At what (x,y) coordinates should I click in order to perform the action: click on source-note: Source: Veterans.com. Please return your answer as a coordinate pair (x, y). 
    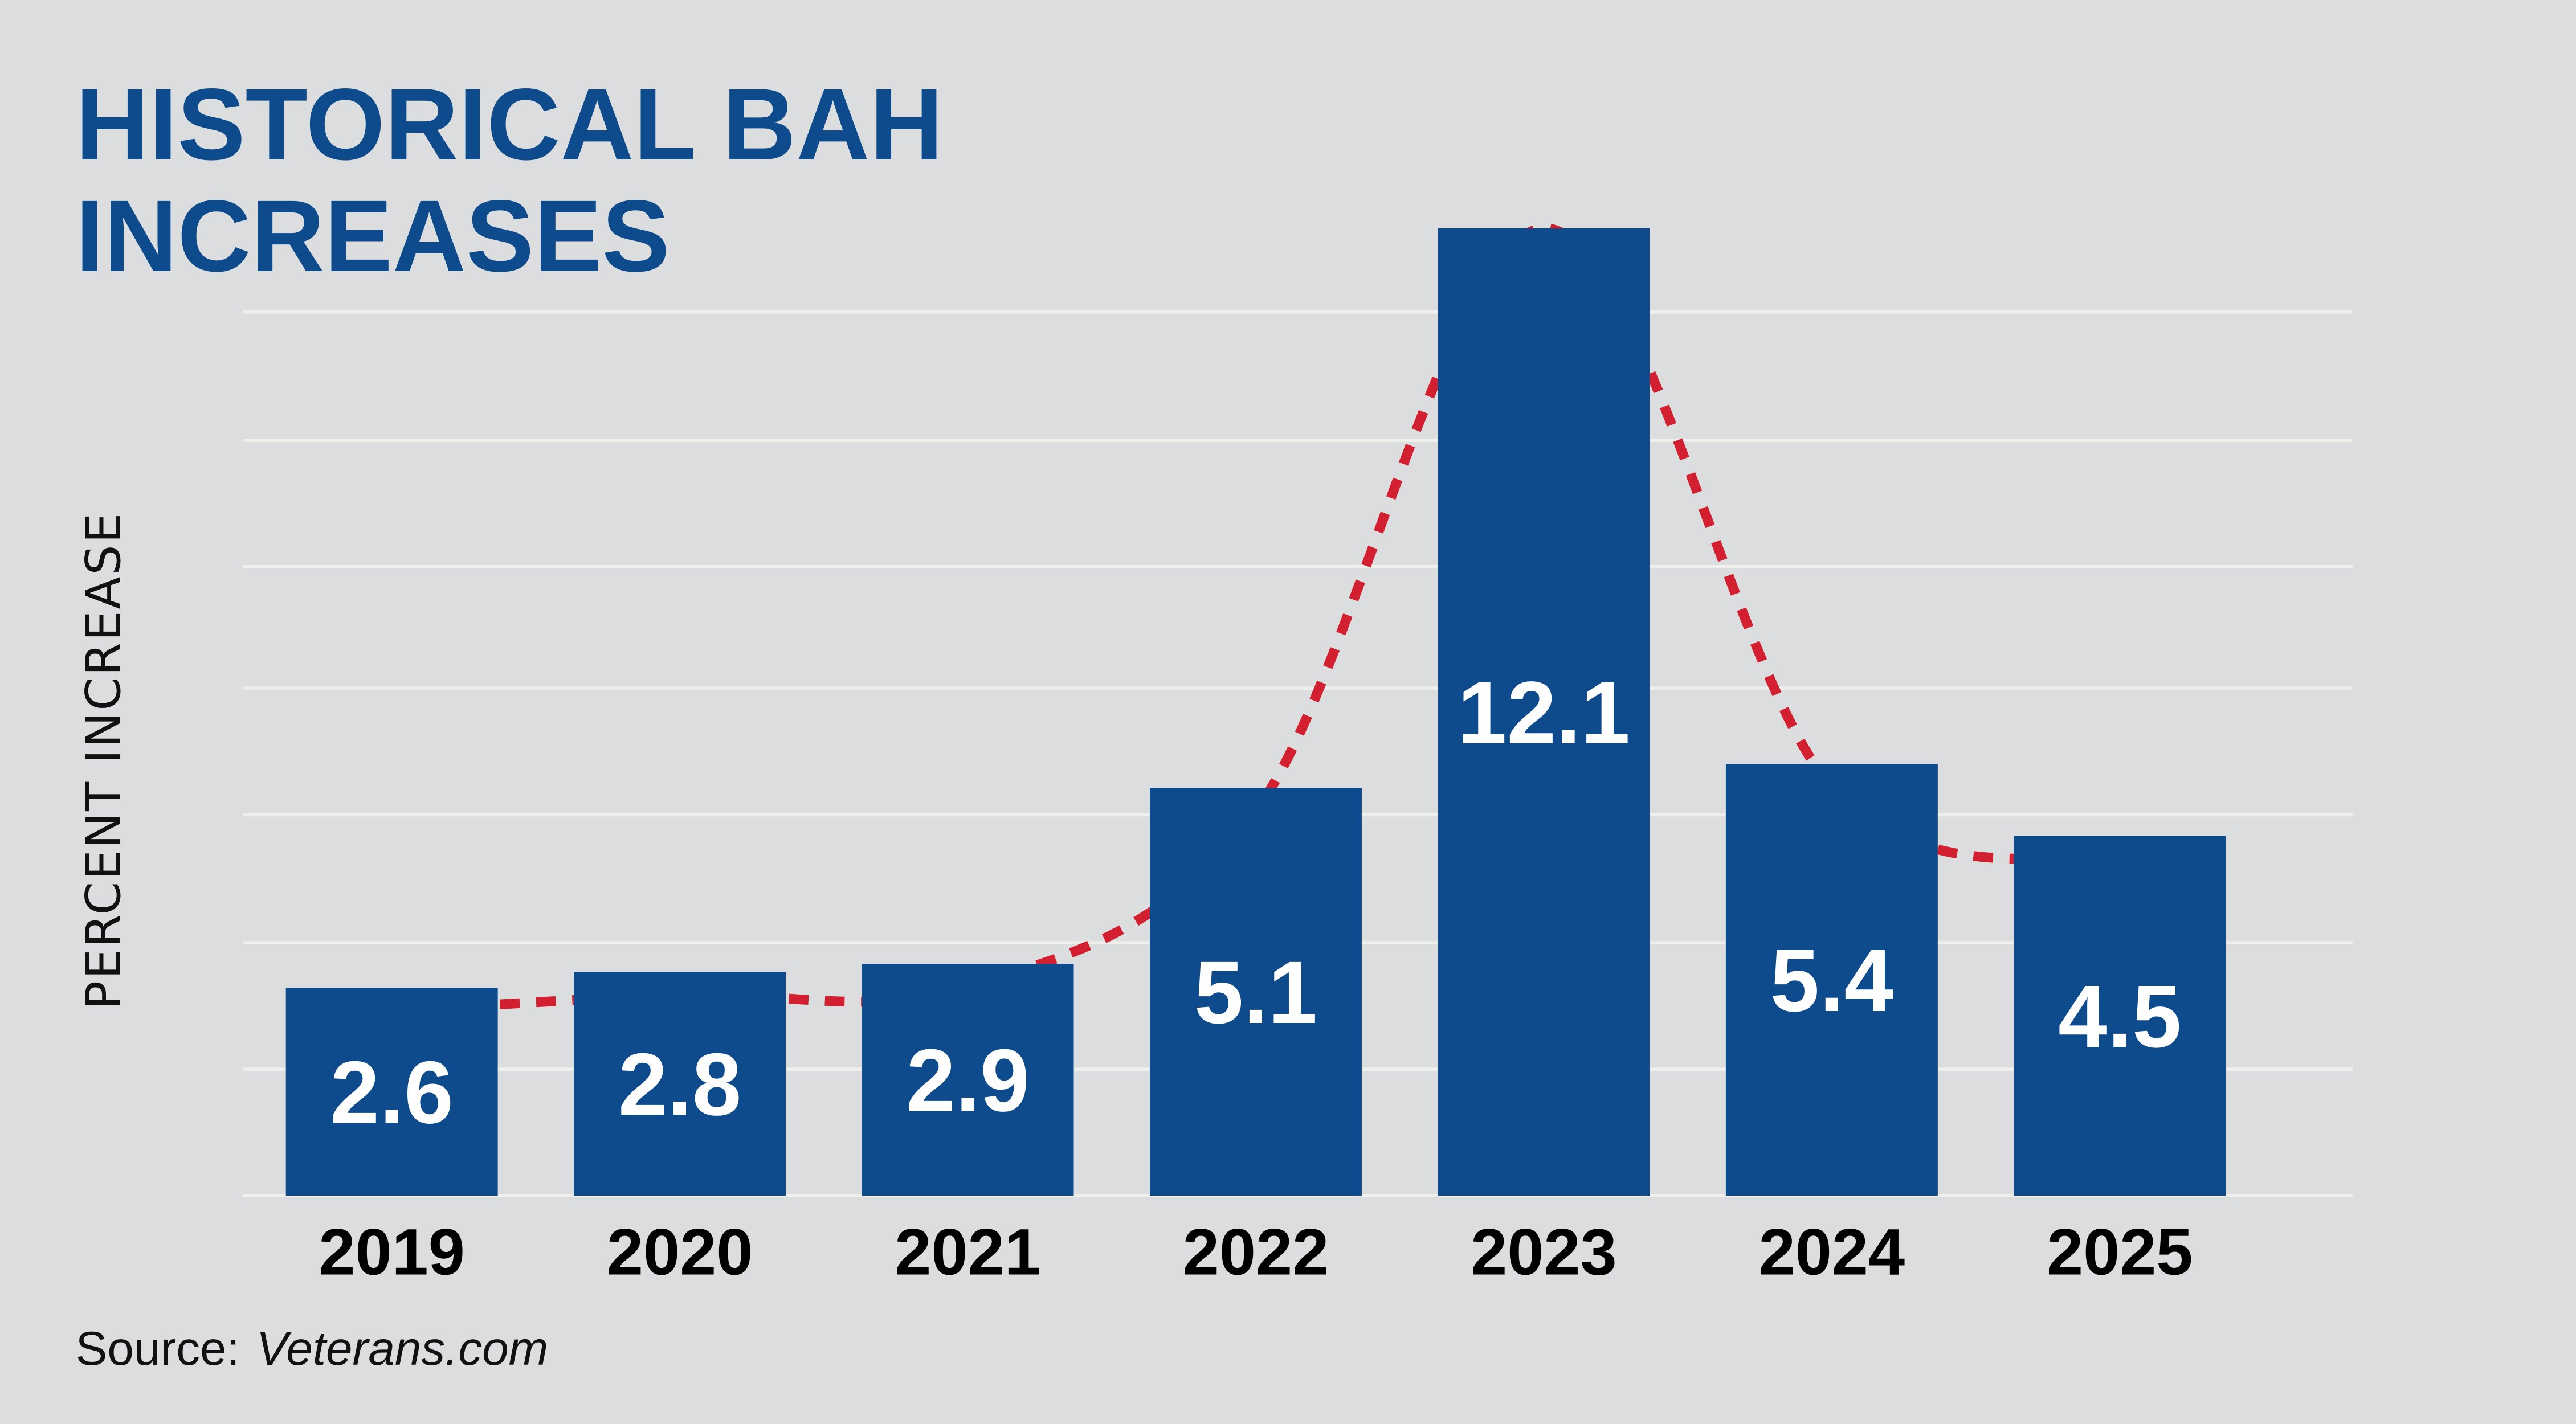
    Looking at the image, I should click on (313, 1348).